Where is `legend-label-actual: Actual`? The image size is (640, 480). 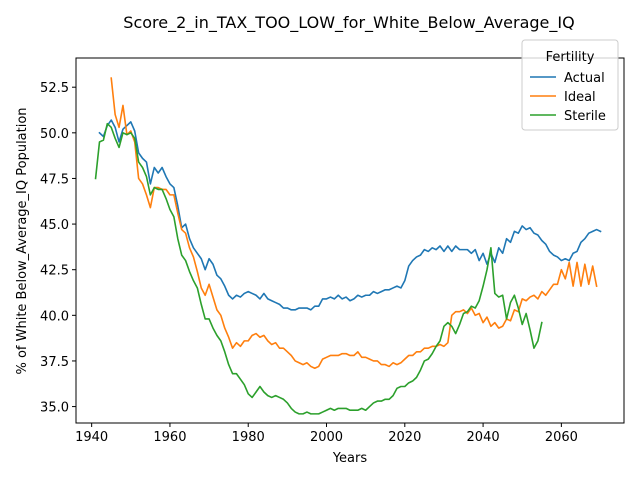 legend-label-actual: Actual is located at coordinates (584, 78).